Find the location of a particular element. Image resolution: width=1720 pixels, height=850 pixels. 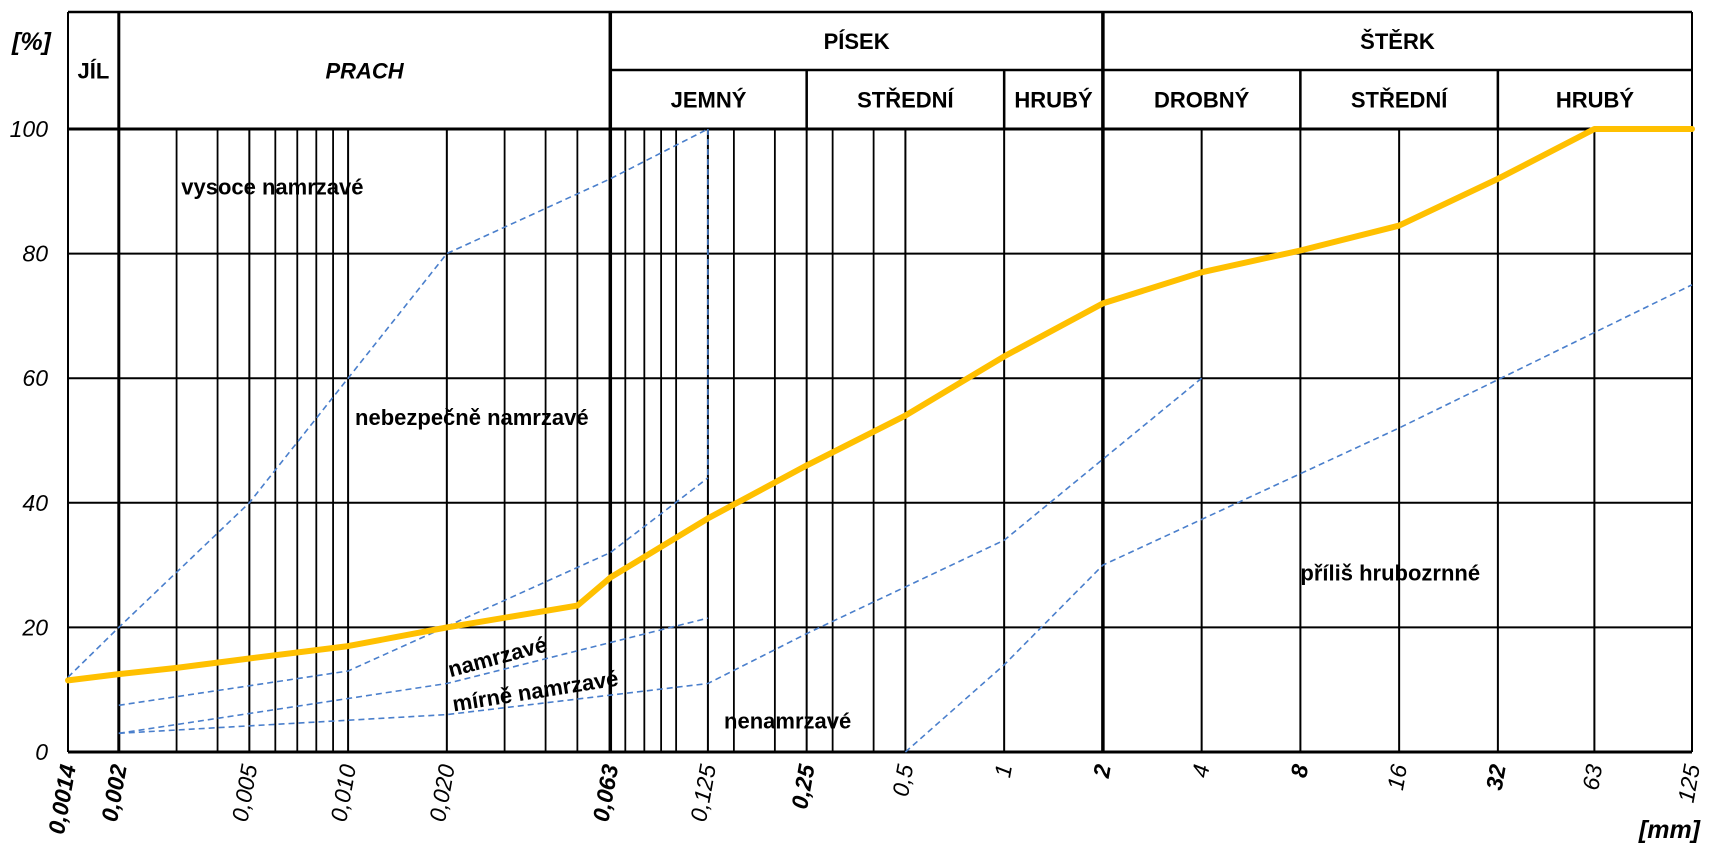

y-tick-label-0: 0 is located at coordinates (41, 752).